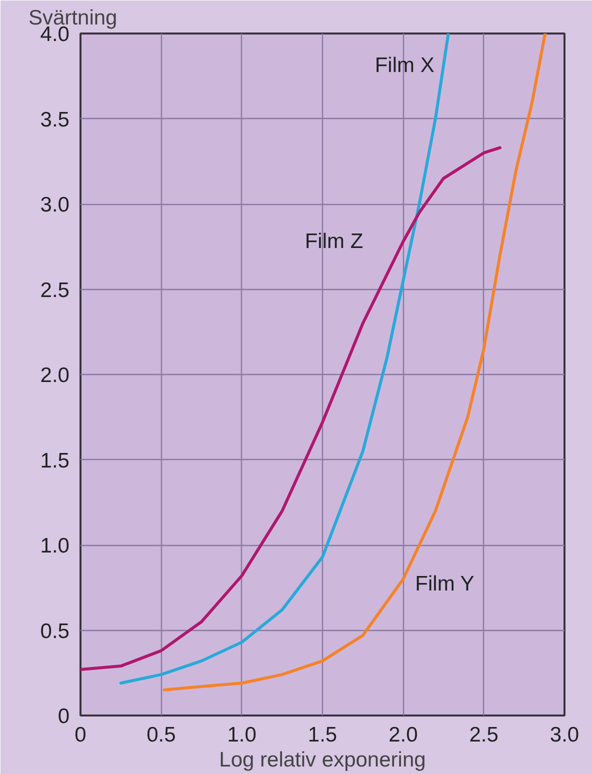 The width and height of the screenshot is (592, 774). What do you see at coordinates (161, 735) in the screenshot?
I see `x-tick-label: 0.5` at bounding box center [161, 735].